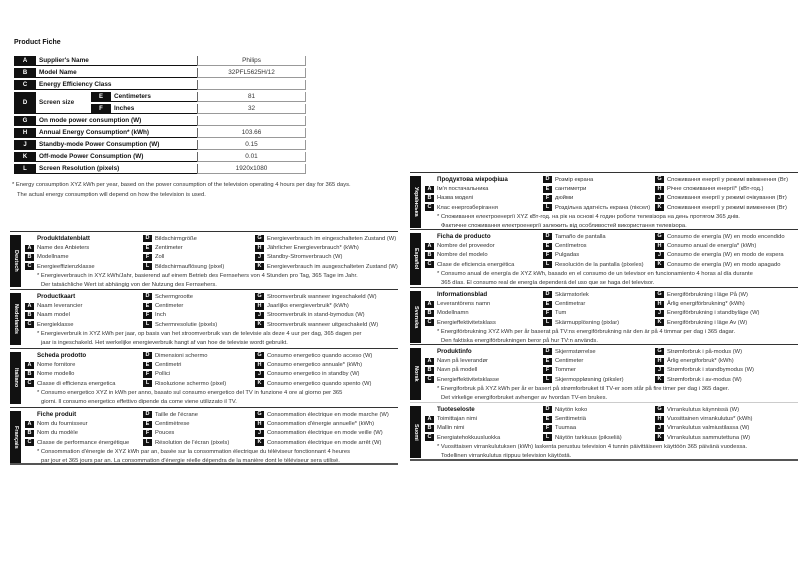  What do you see at coordinates (454, 352) in the screenshot?
I see `language-title: Produktinfo` at bounding box center [454, 352].